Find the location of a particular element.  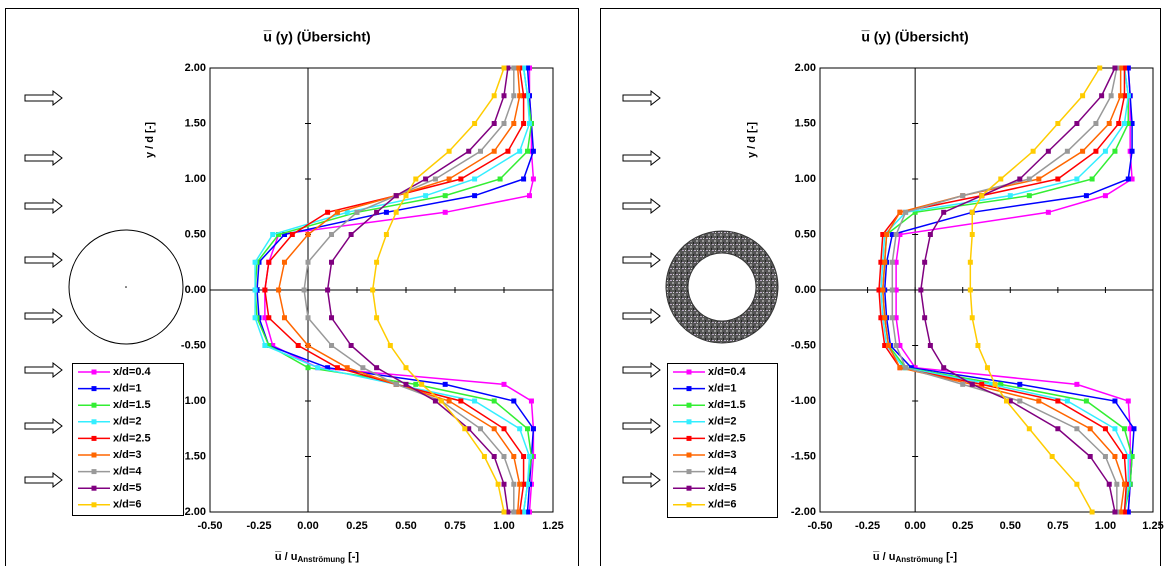

y-tick-label: -2.00 is located at coordinates (803, 512).